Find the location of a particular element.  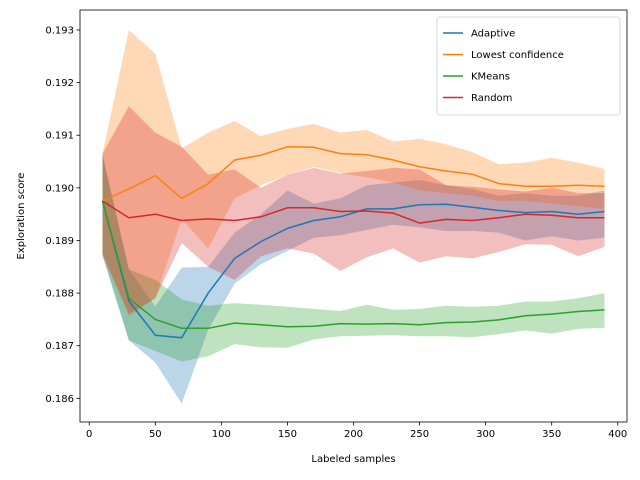

y-tick-label: 0.190 is located at coordinates (59, 188).